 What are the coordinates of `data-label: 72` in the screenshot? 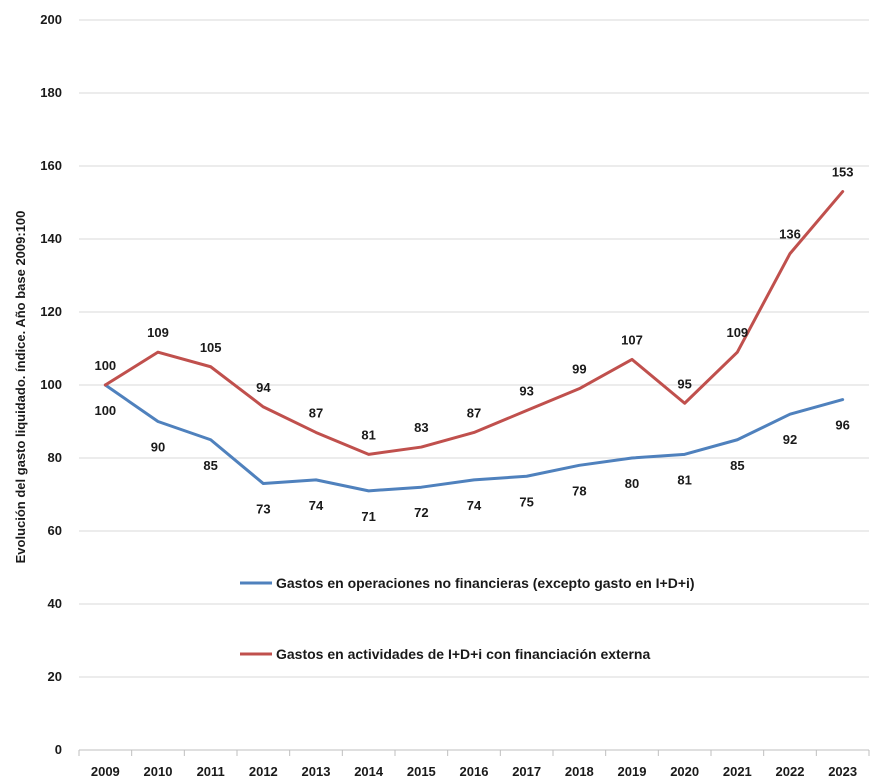 It's located at (421, 512).